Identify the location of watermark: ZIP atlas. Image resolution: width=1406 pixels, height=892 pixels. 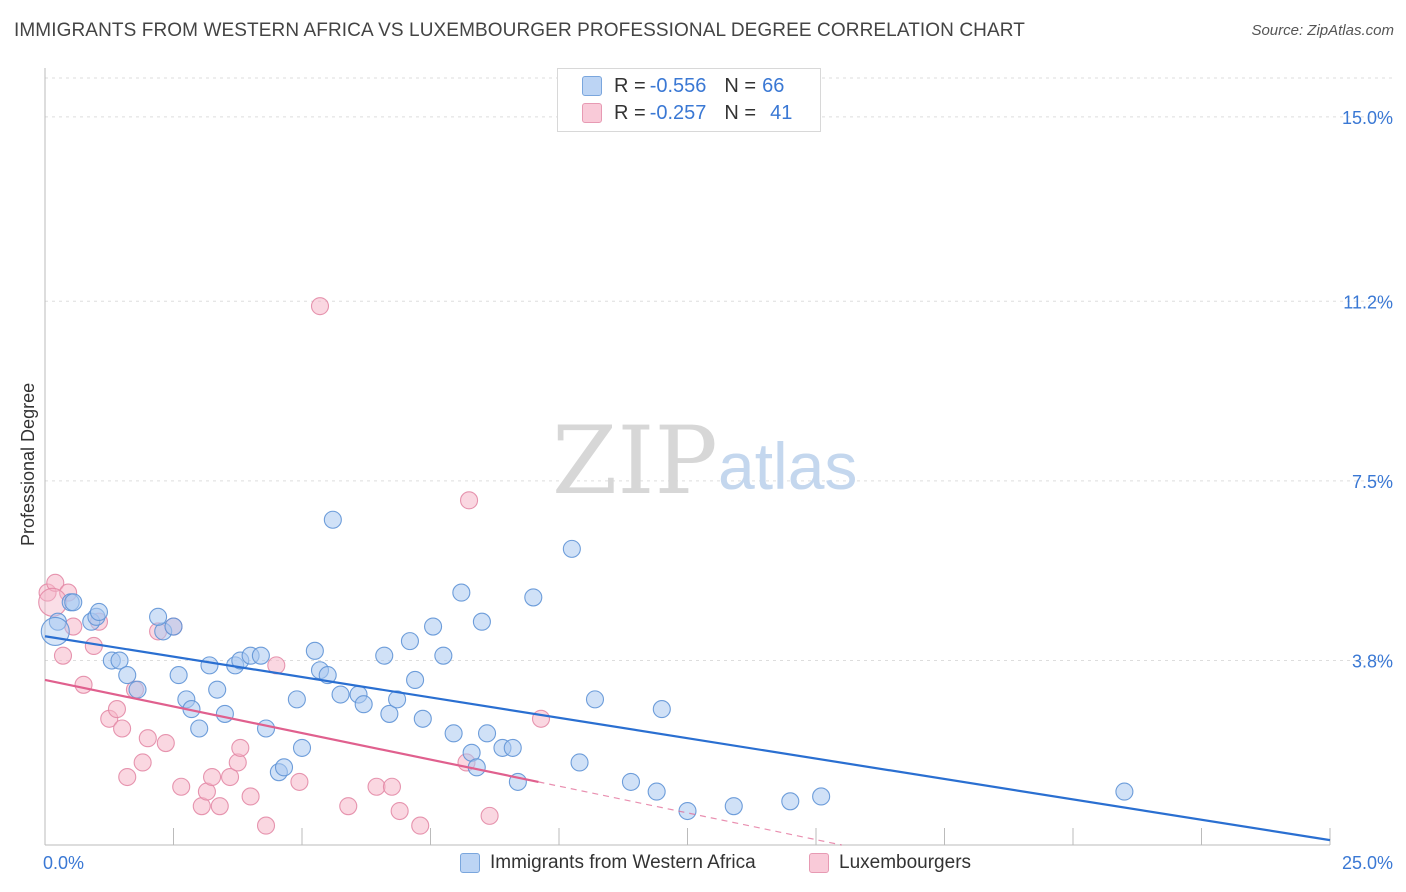
(704, 461).